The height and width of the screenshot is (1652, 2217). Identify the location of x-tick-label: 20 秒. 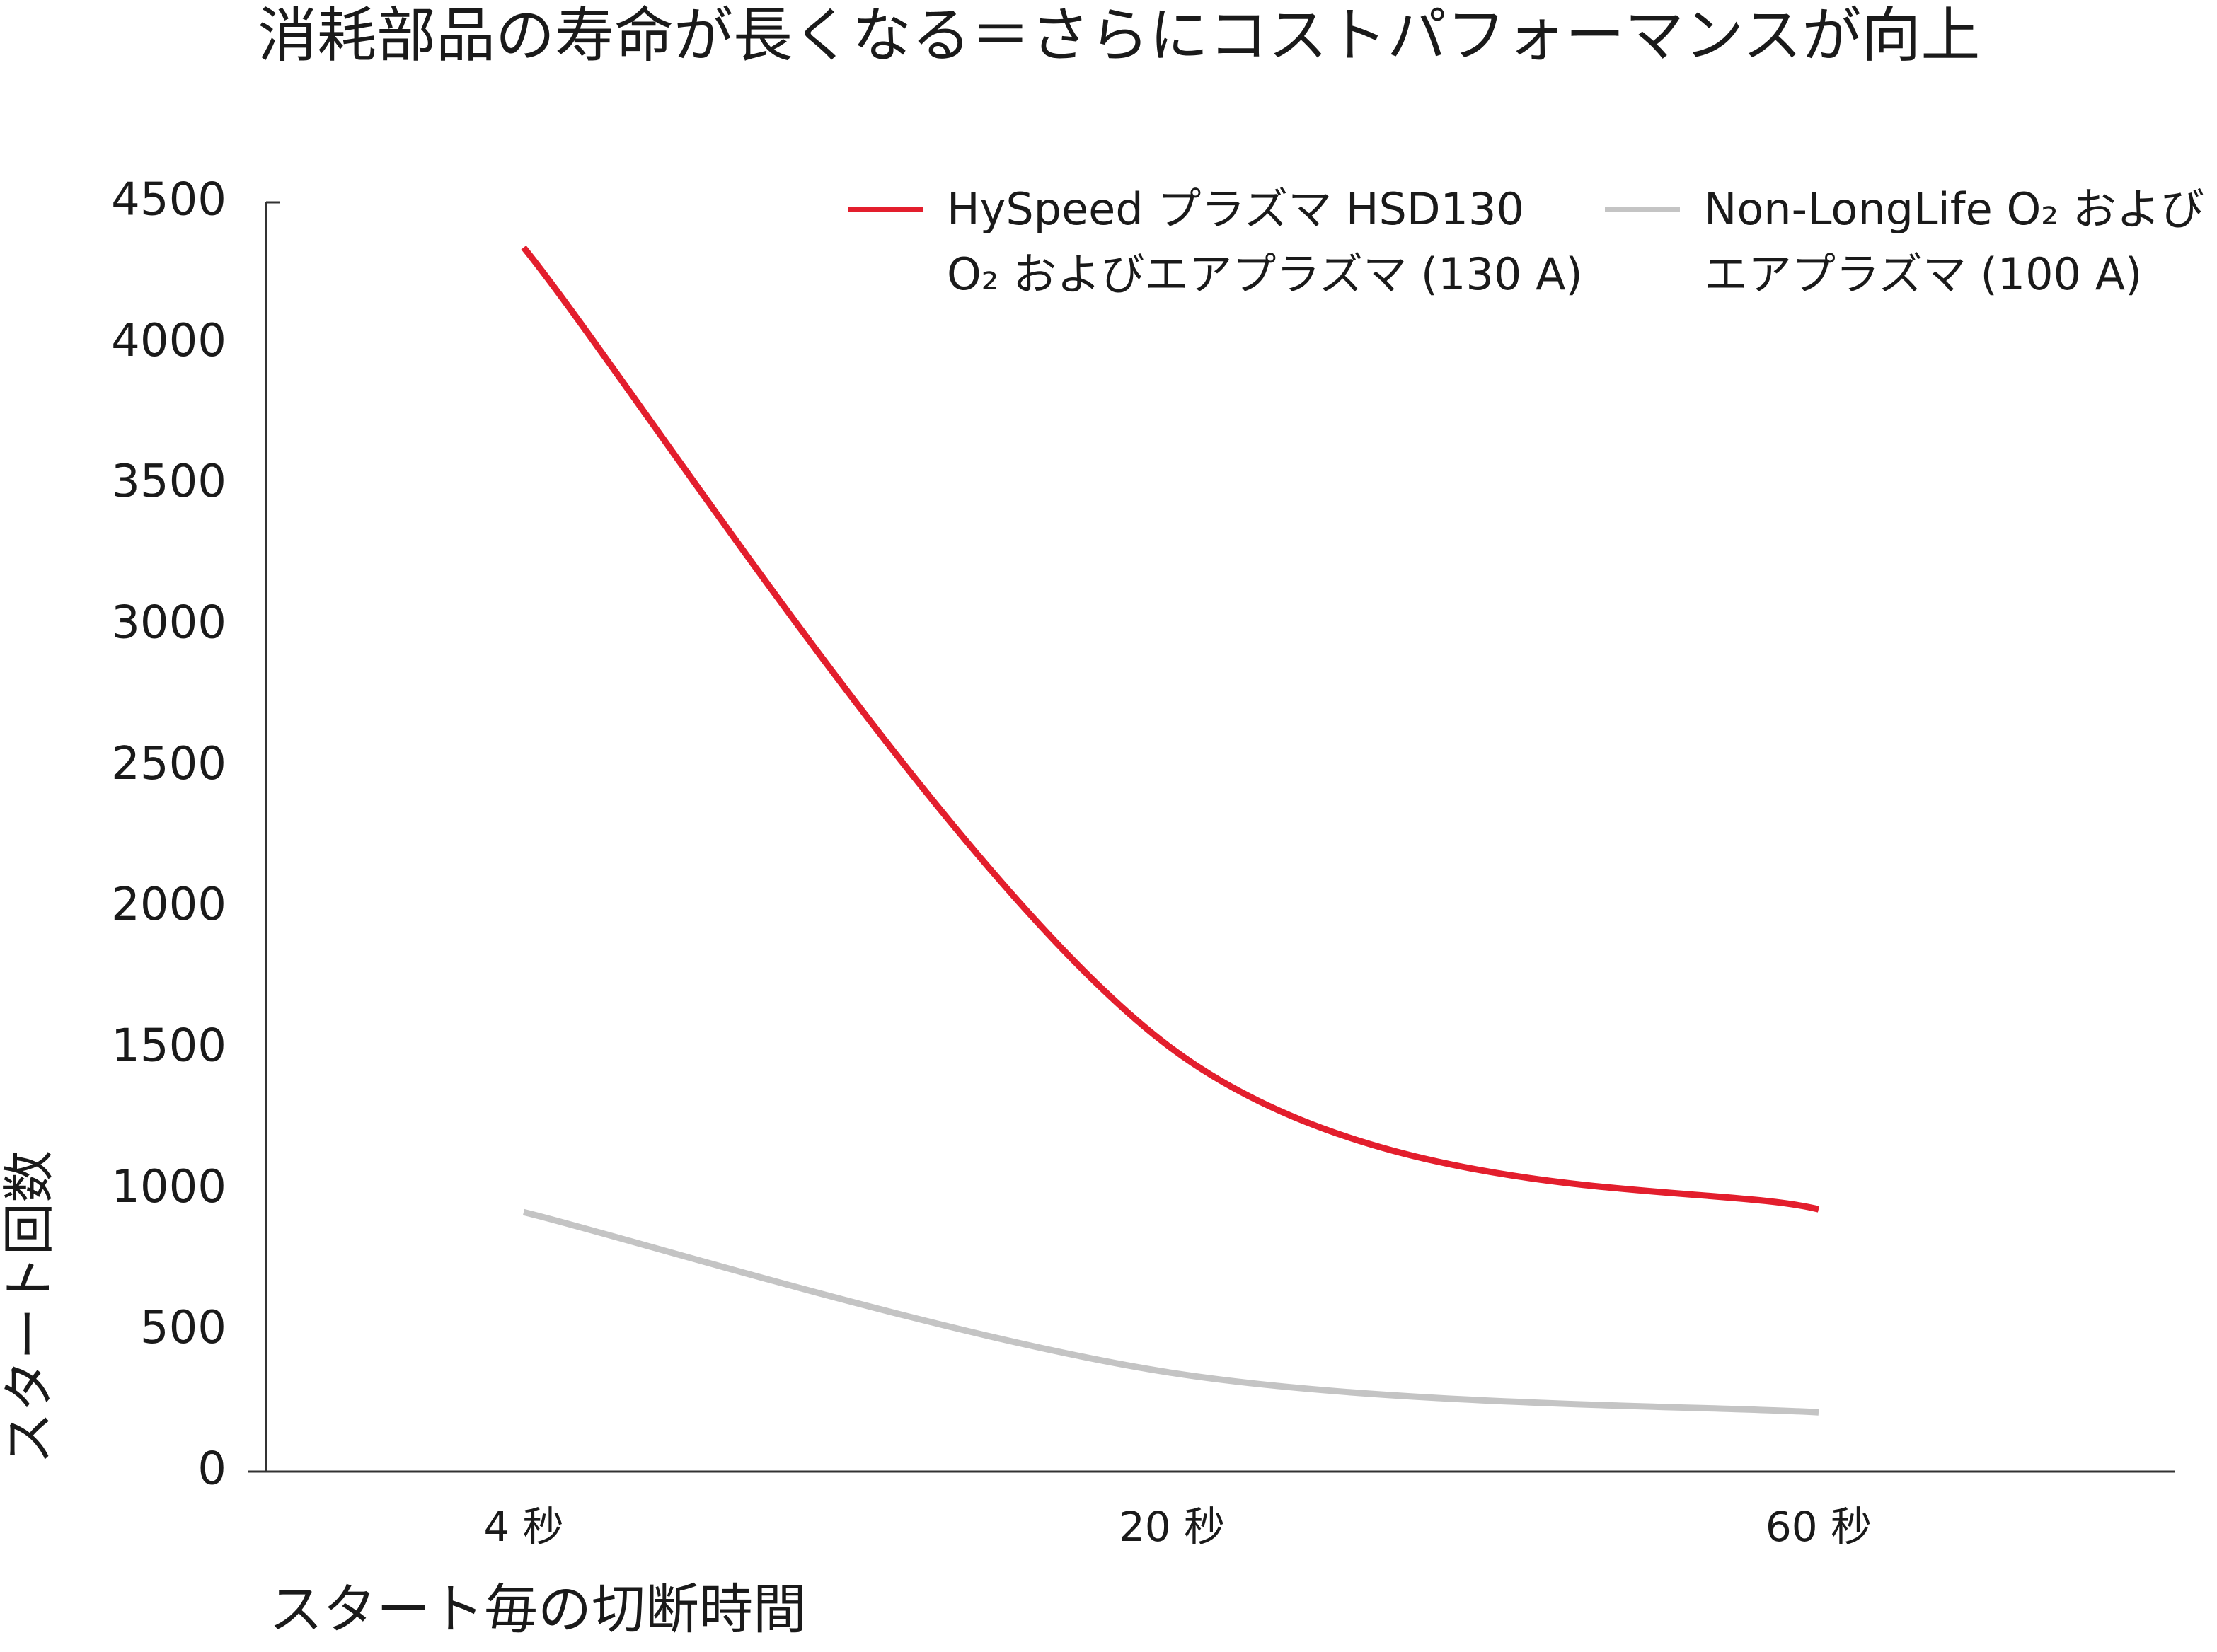
(1172, 1527).